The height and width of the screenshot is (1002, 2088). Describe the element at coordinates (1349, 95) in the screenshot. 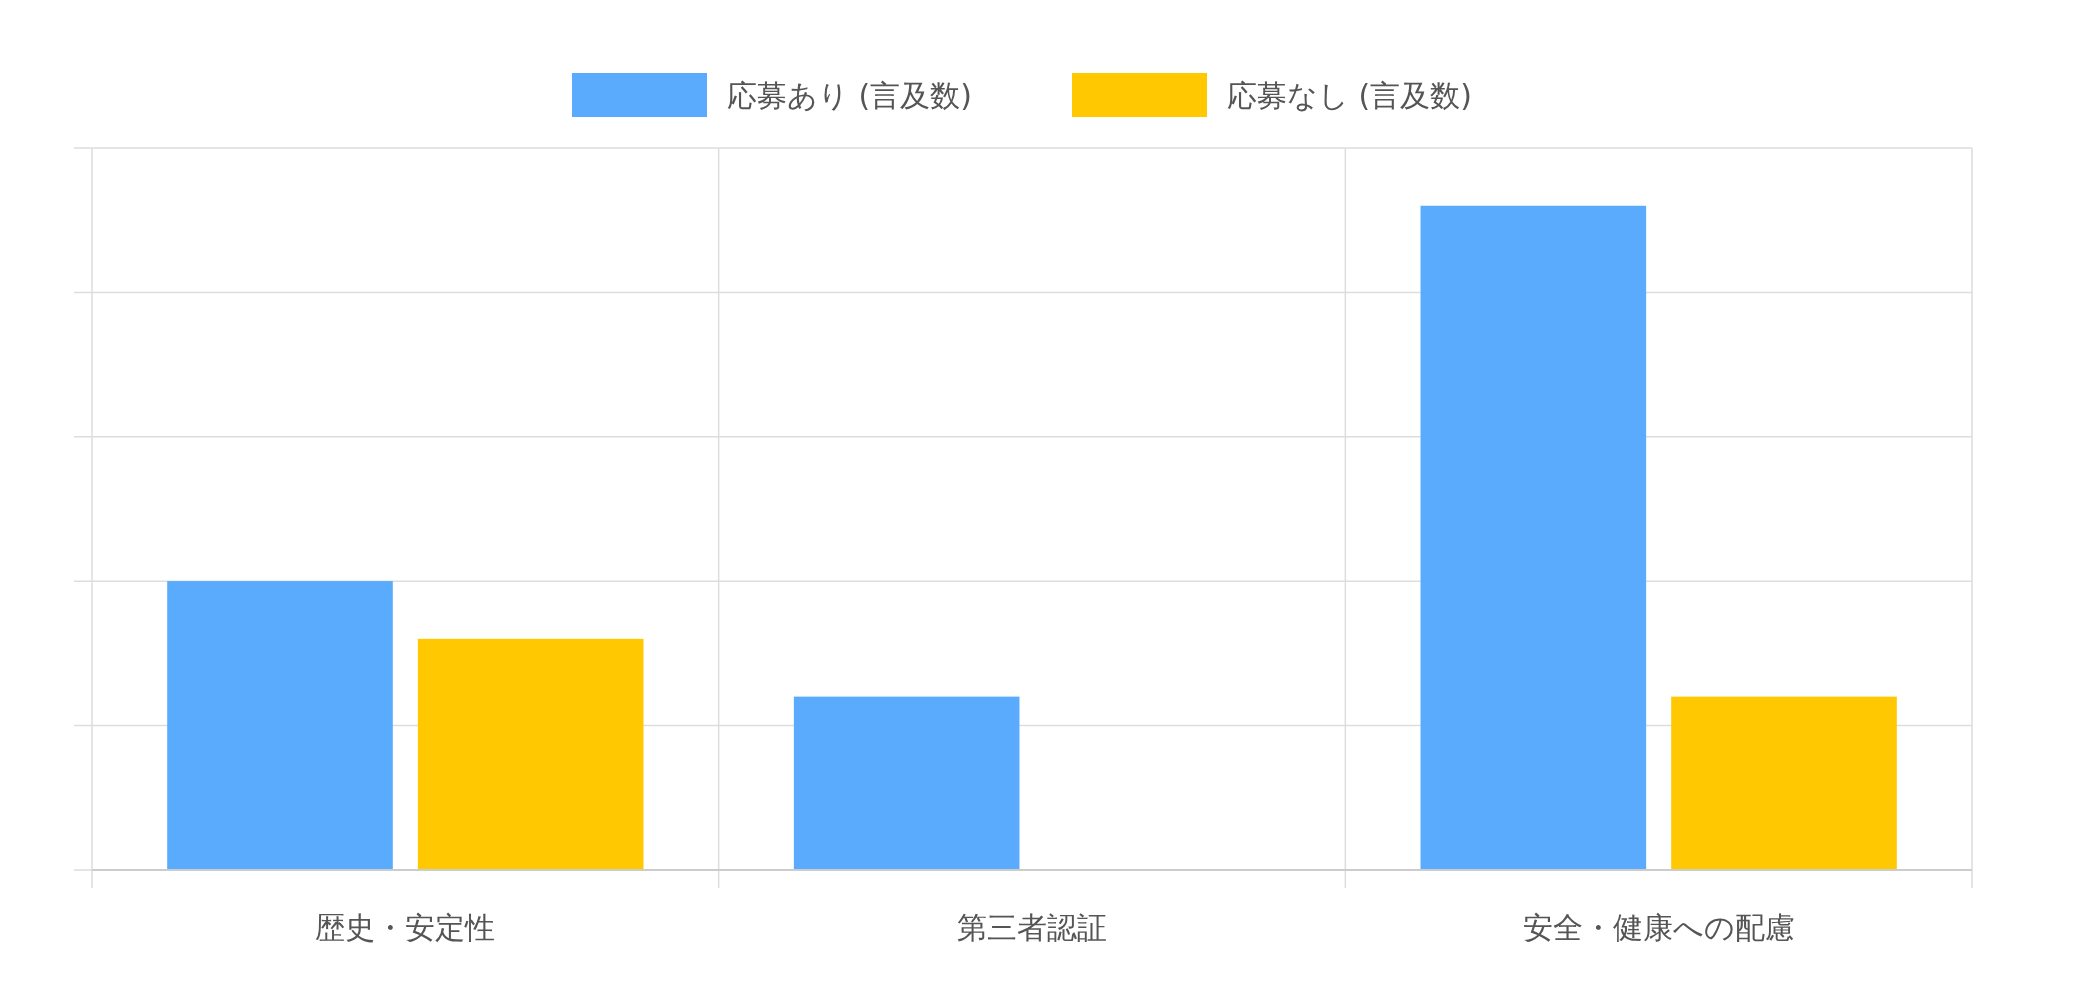

I see `legend-label: 応募なし (言及数)` at that location.